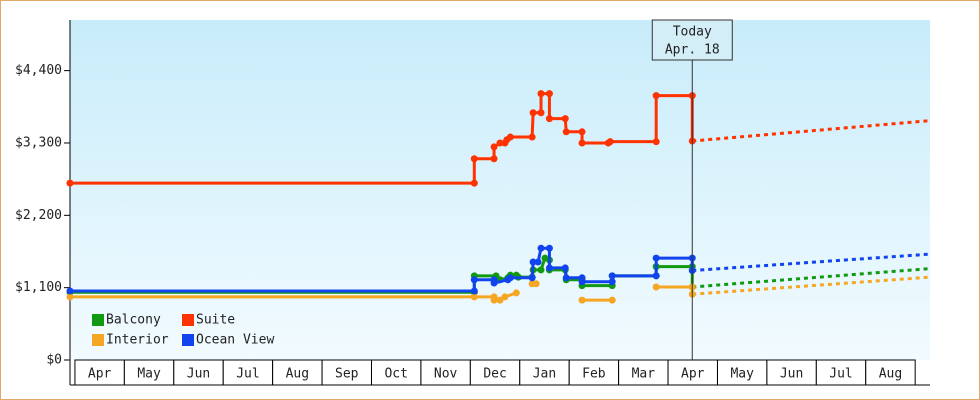 This screenshot has height=400, width=980. Describe the element at coordinates (395, 374) in the screenshot. I see `x-tick-label: Oct` at that location.